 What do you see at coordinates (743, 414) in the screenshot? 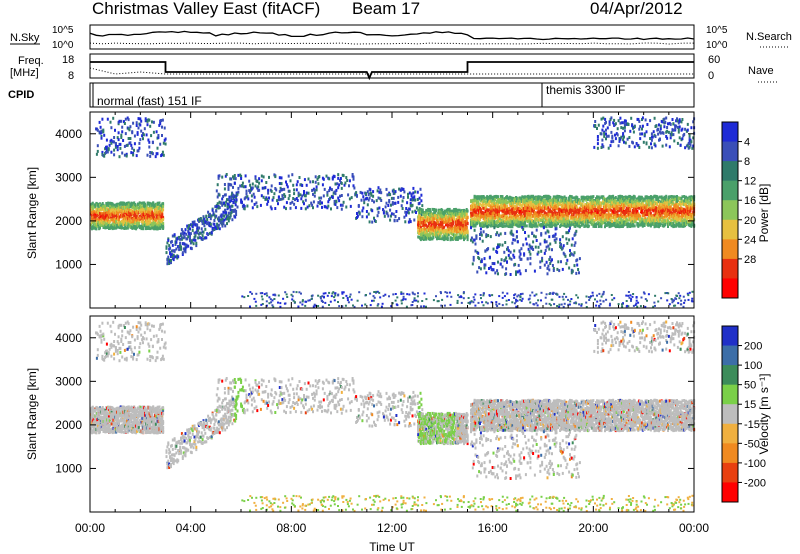
I see `velocity-colorbar: 200 100 50 15 -15 -50 -100 -200` at bounding box center [743, 414].